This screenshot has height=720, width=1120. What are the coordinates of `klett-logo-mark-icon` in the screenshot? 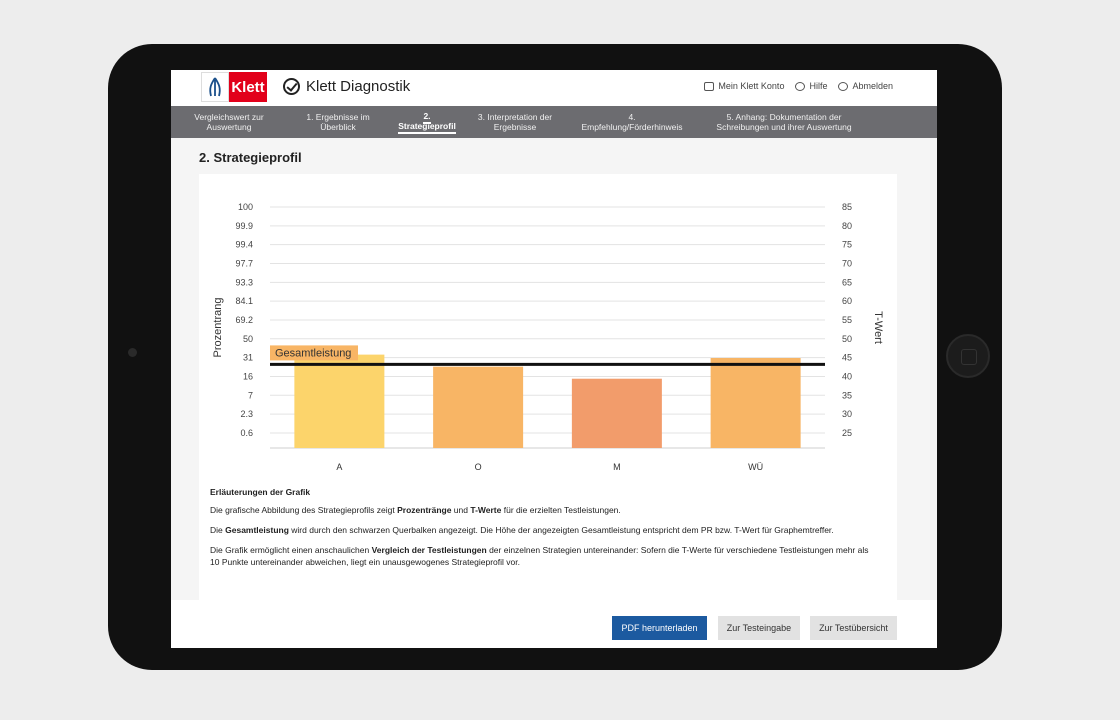 It's located at (215, 87).